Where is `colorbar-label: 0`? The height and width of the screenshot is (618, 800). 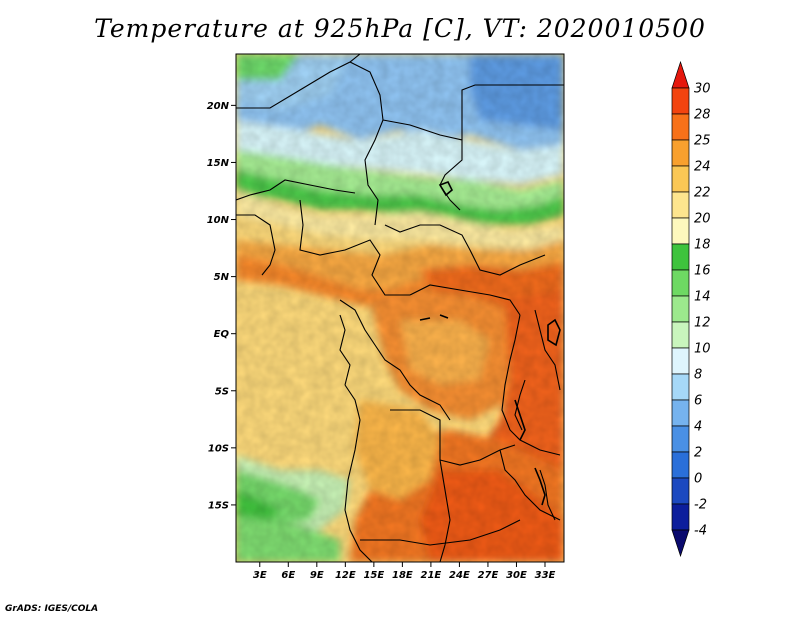
colorbar-label: 0 is located at coordinates (698, 479).